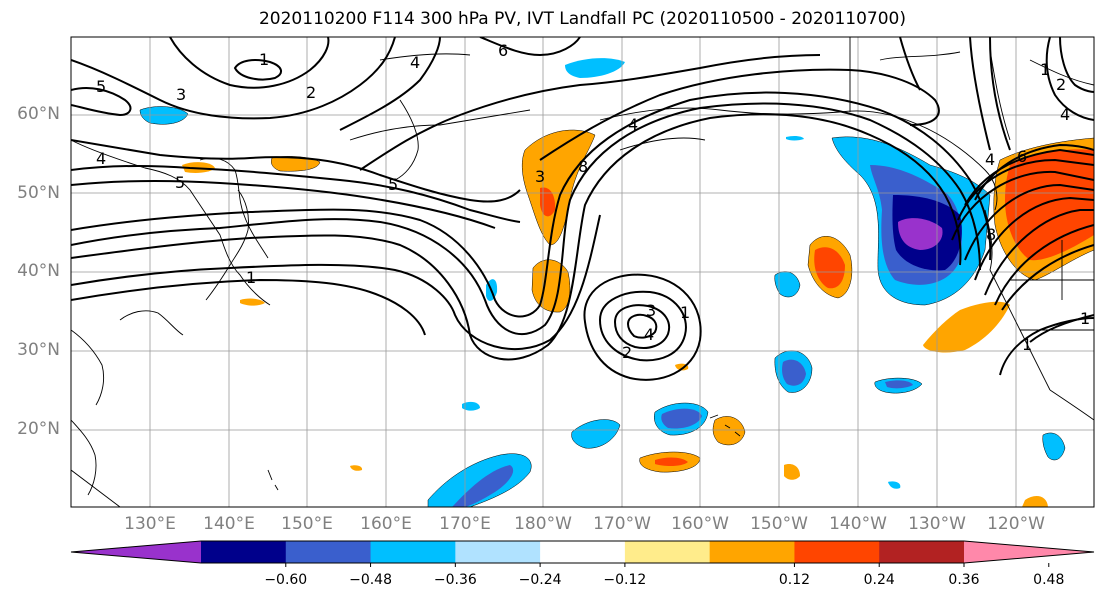 This screenshot has width=1105, height=601. Describe the element at coordinates (38, 429) in the screenshot. I see `lat-label: 20°N` at that location.